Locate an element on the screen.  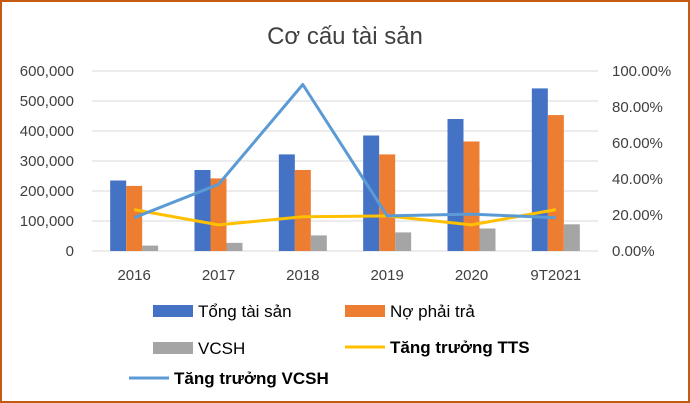
y-right-tick-label: 40.00% is located at coordinates (637, 179).